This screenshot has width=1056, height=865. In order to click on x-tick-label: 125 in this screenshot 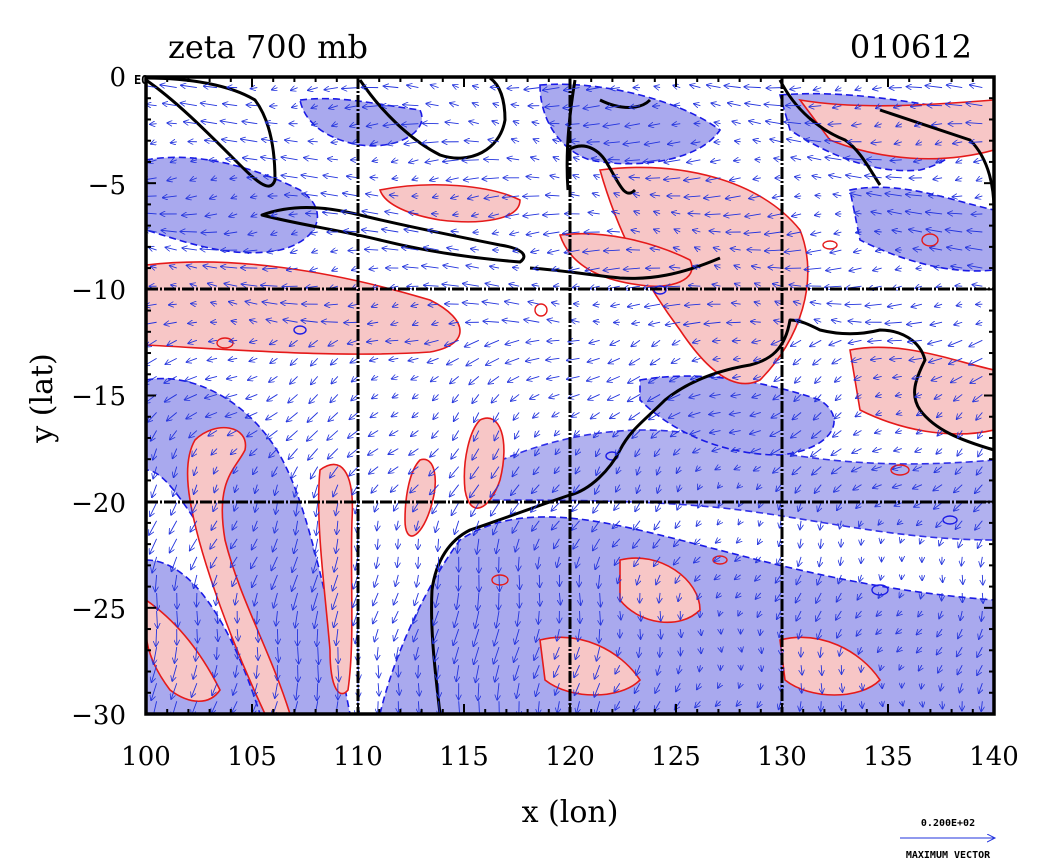, I will do `click(676, 757)`.